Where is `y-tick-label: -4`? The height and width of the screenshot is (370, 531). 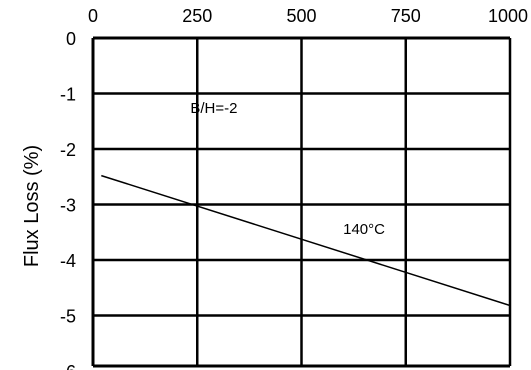
y-tick-label: -4 is located at coordinates (68, 261).